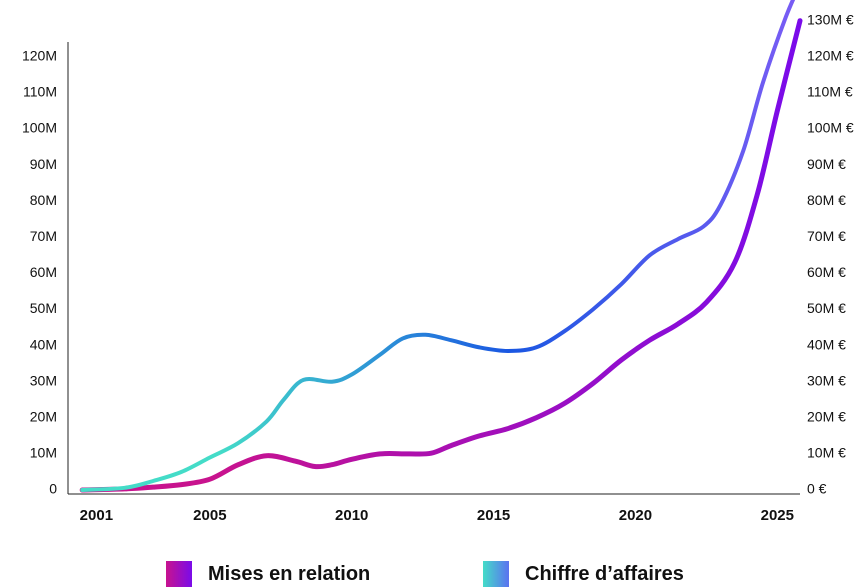  I want to click on right-y-tick-label: 30M €, so click(826, 380).